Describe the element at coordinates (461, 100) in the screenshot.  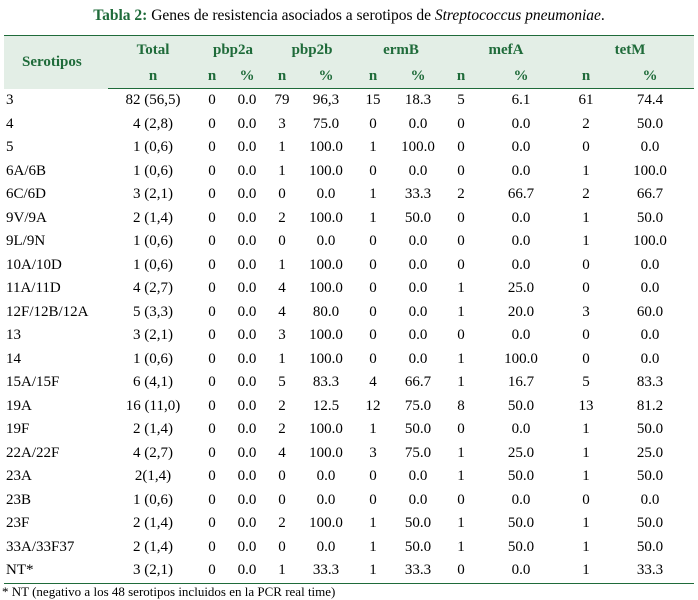
I see `cell-mefa-n: 5` at that location.